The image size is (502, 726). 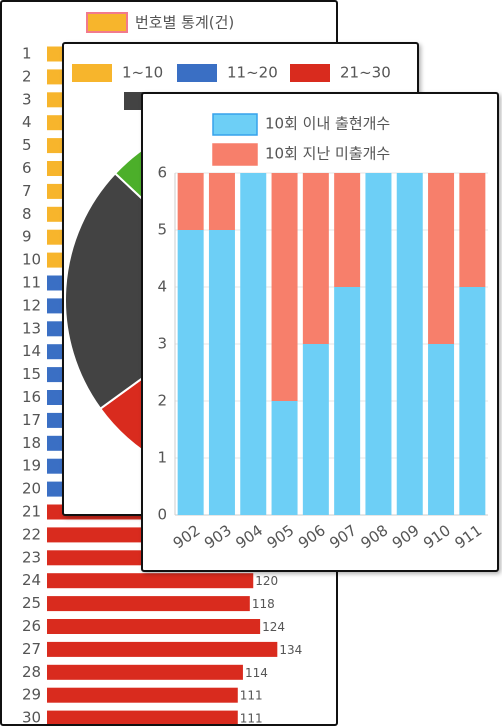 I want to click on y-tick-label: 0, so click(x=162, y=515).